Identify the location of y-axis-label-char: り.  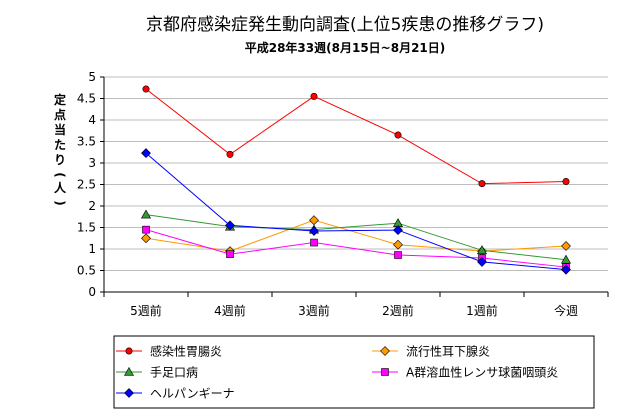
(60, 160).